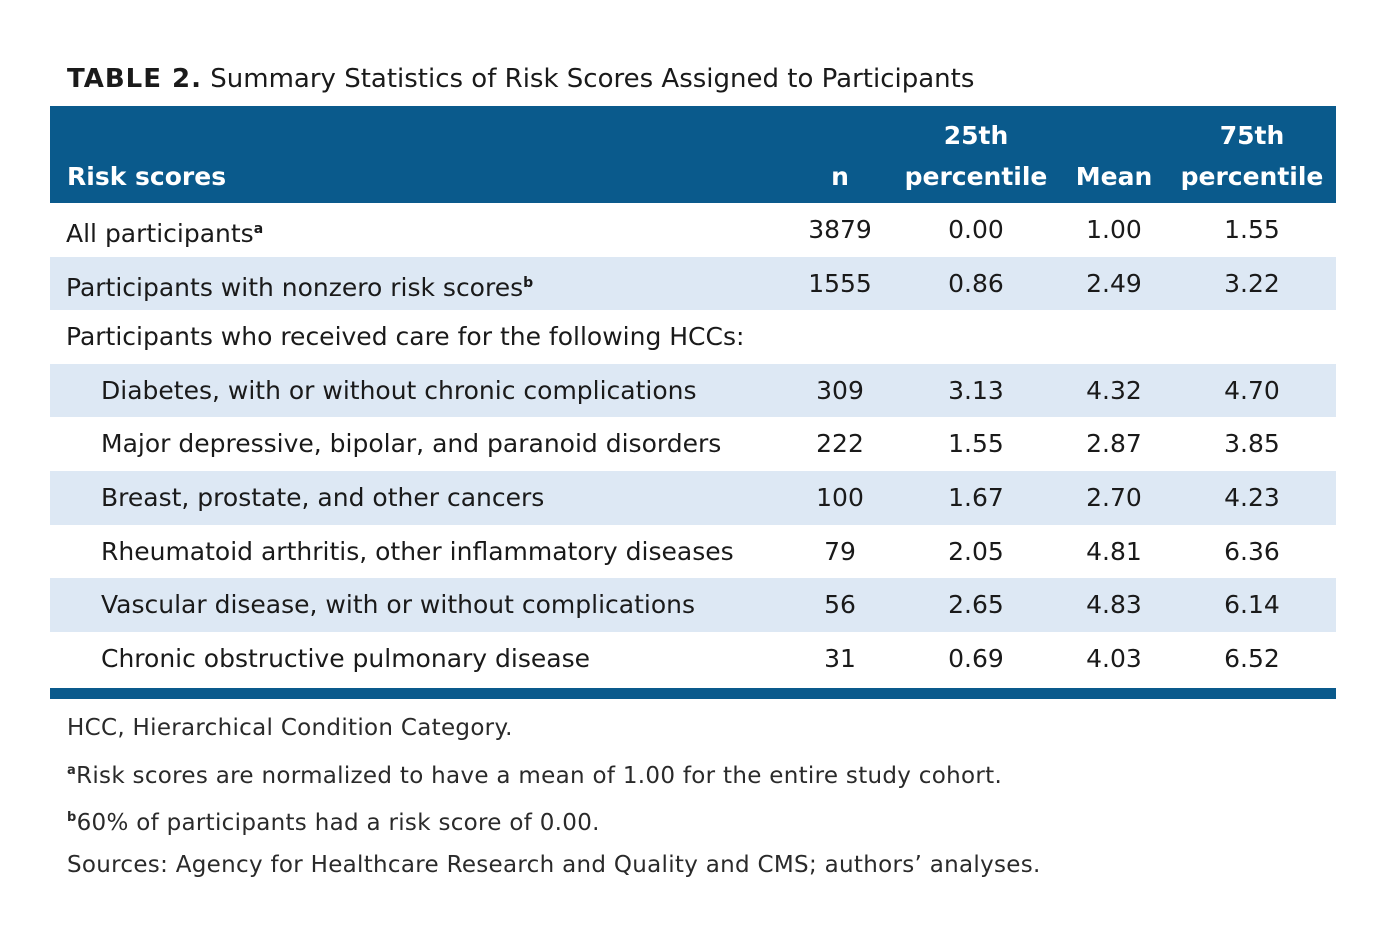 The height and width of the screenshot is (928, 1386). What do you see at coordinates (976, 497) in the screenshot?
I see `cell-25th: 1.67` at bounding box center [976, 497].